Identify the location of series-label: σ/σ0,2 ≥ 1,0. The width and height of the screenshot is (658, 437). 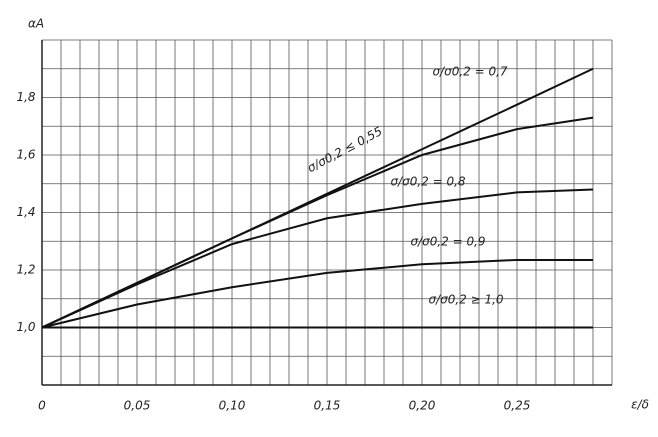
(465, 300).